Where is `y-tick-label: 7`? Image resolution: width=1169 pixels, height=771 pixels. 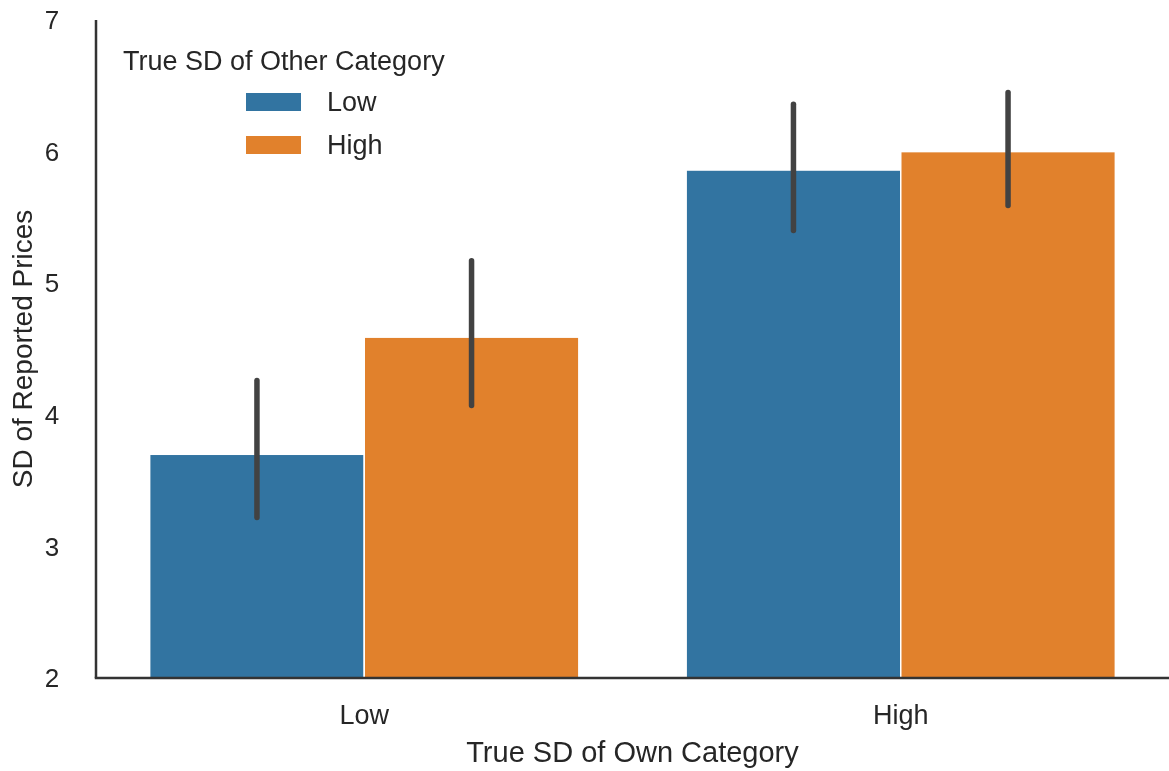 y-tick-label: 7 is located at coordinates (52, 20).